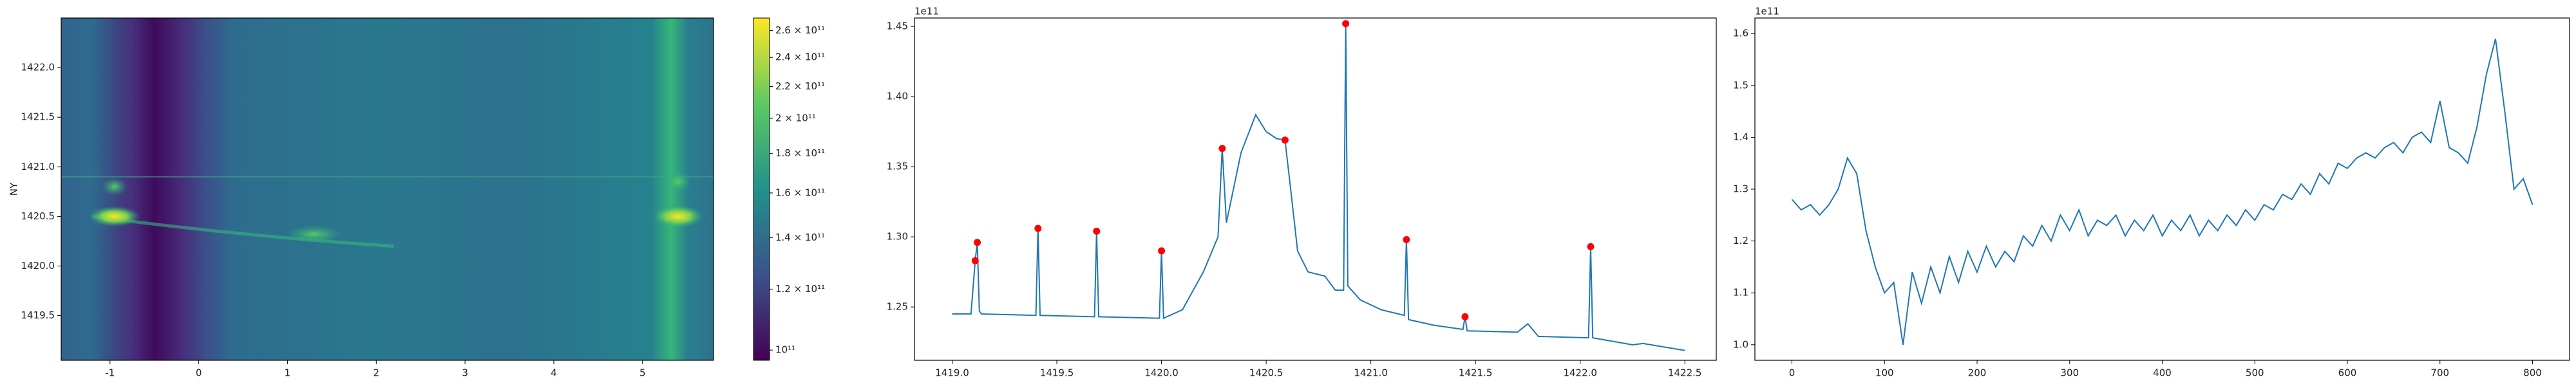 The height and width of the screenshot is (386, 2576). I want to click on colorbar-tick-label: 1.2 × 10¹¹, so click(800, 289).